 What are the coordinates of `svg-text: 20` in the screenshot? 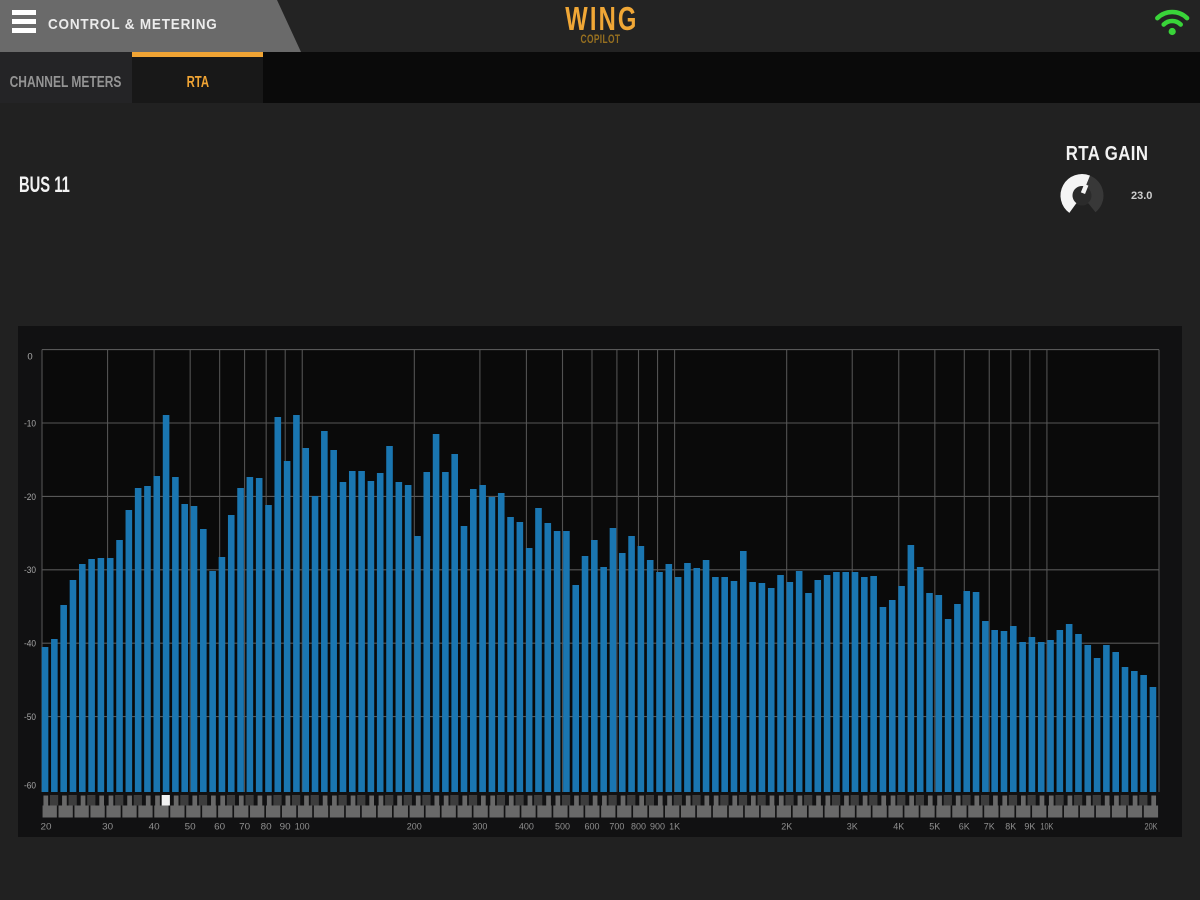 It's located at (46, 827).